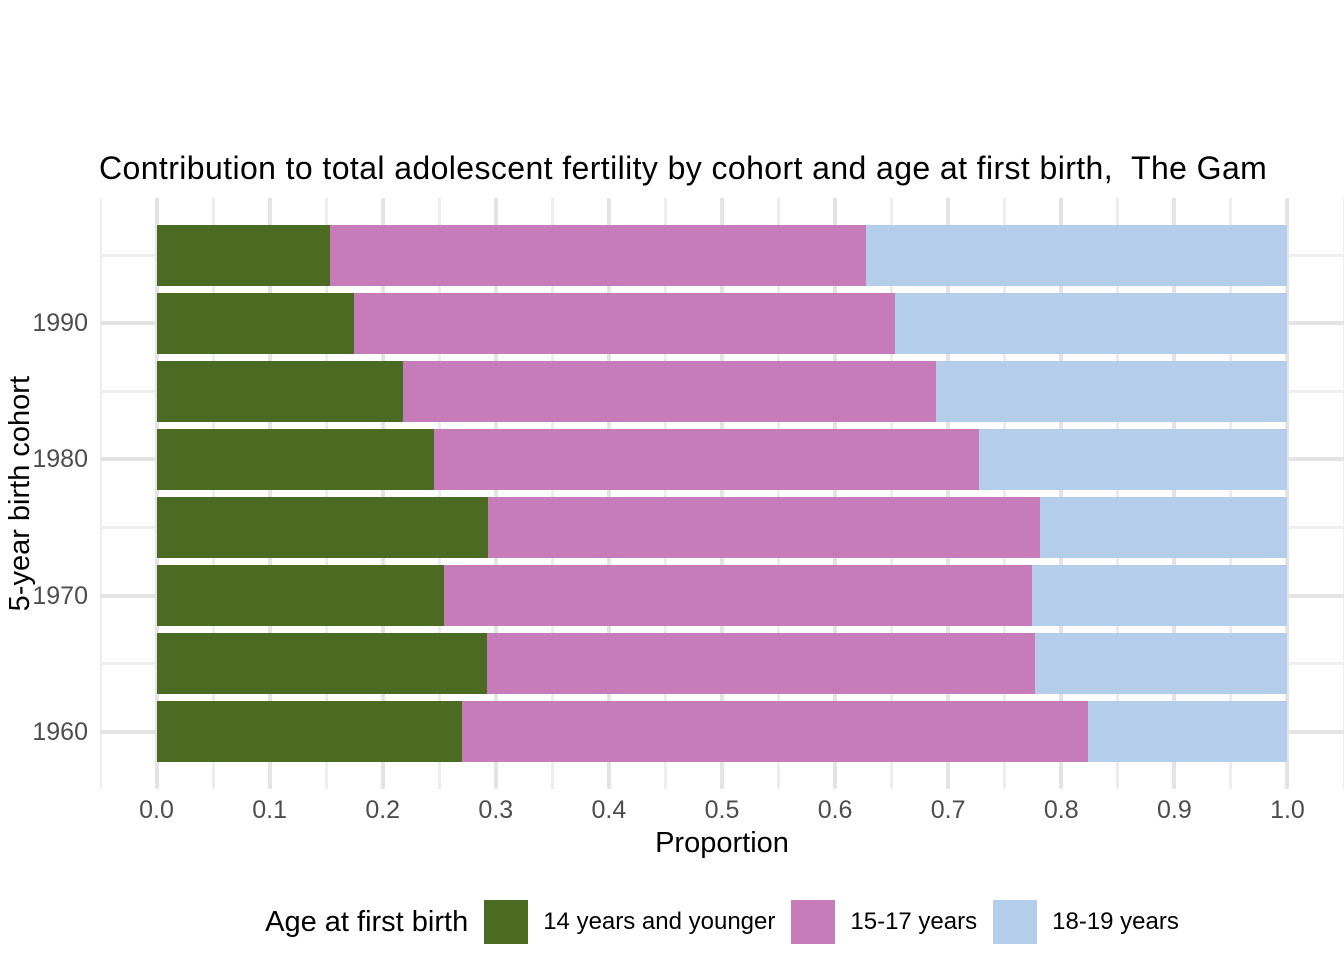 This screenshot has width=1344, height=960. I want to click on legend-item-label: 18-19 years, so click(1115, 921).